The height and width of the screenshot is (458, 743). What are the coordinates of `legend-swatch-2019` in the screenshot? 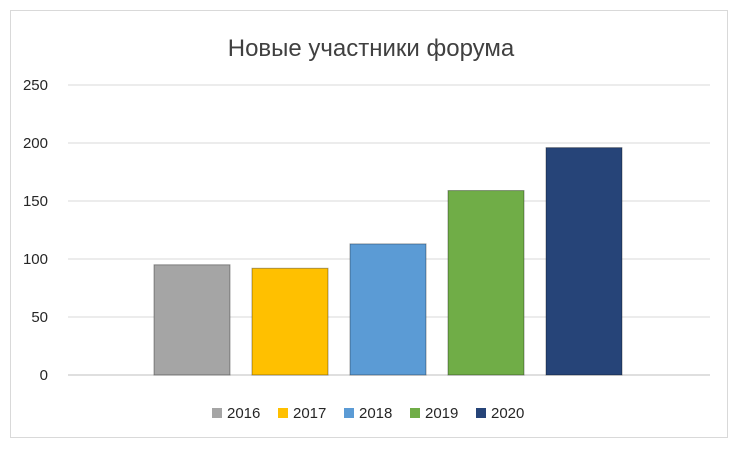 It's located at (415, 413).